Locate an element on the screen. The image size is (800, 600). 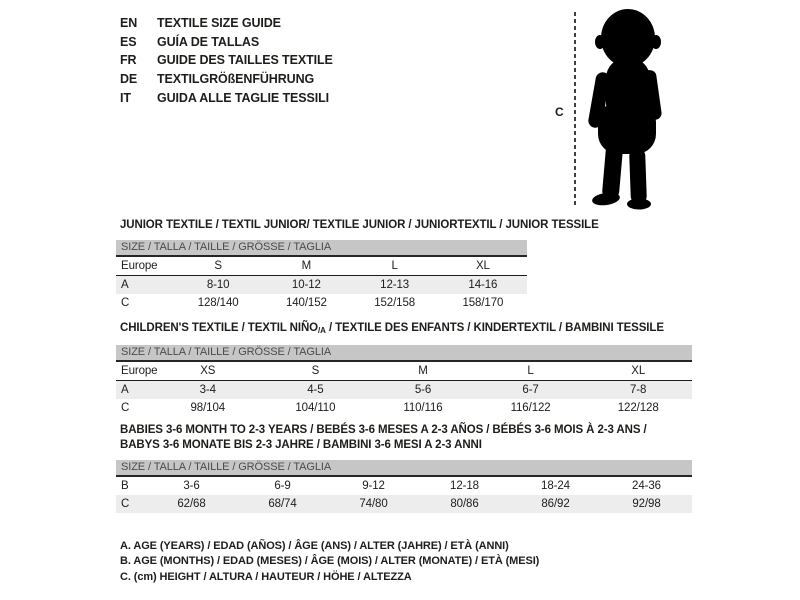
language-title: TEXTILE SIZE GUIDE is located at coordinates (219, 23).